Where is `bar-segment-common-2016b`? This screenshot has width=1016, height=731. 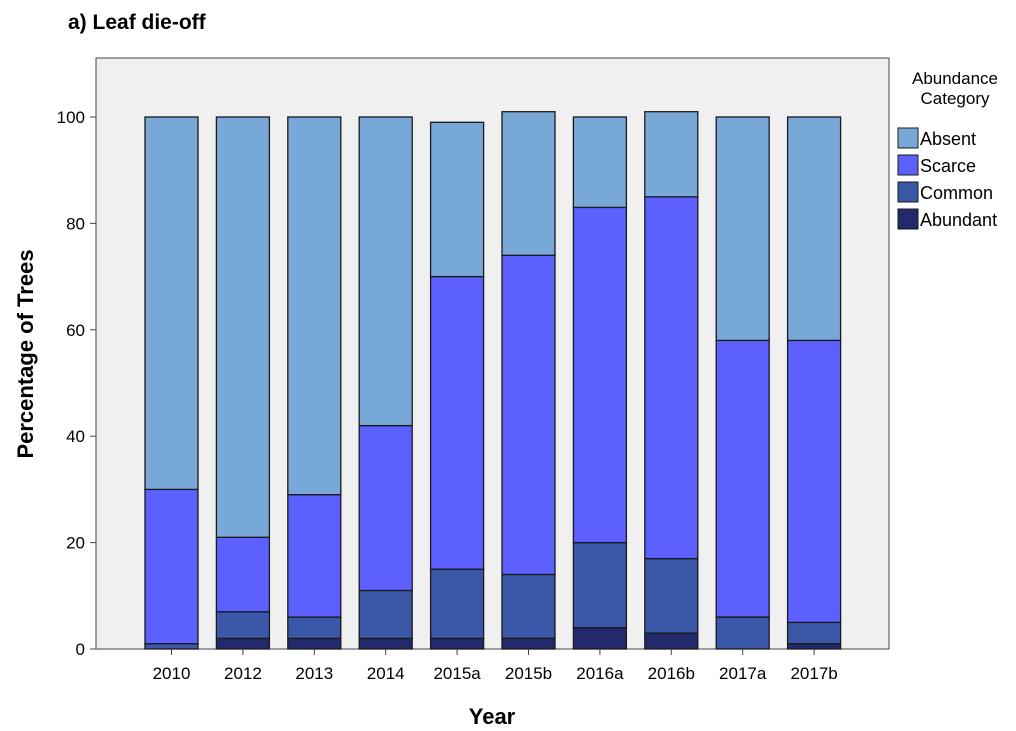
bar-segment-common-2016b is located at coordinates (671, 595).